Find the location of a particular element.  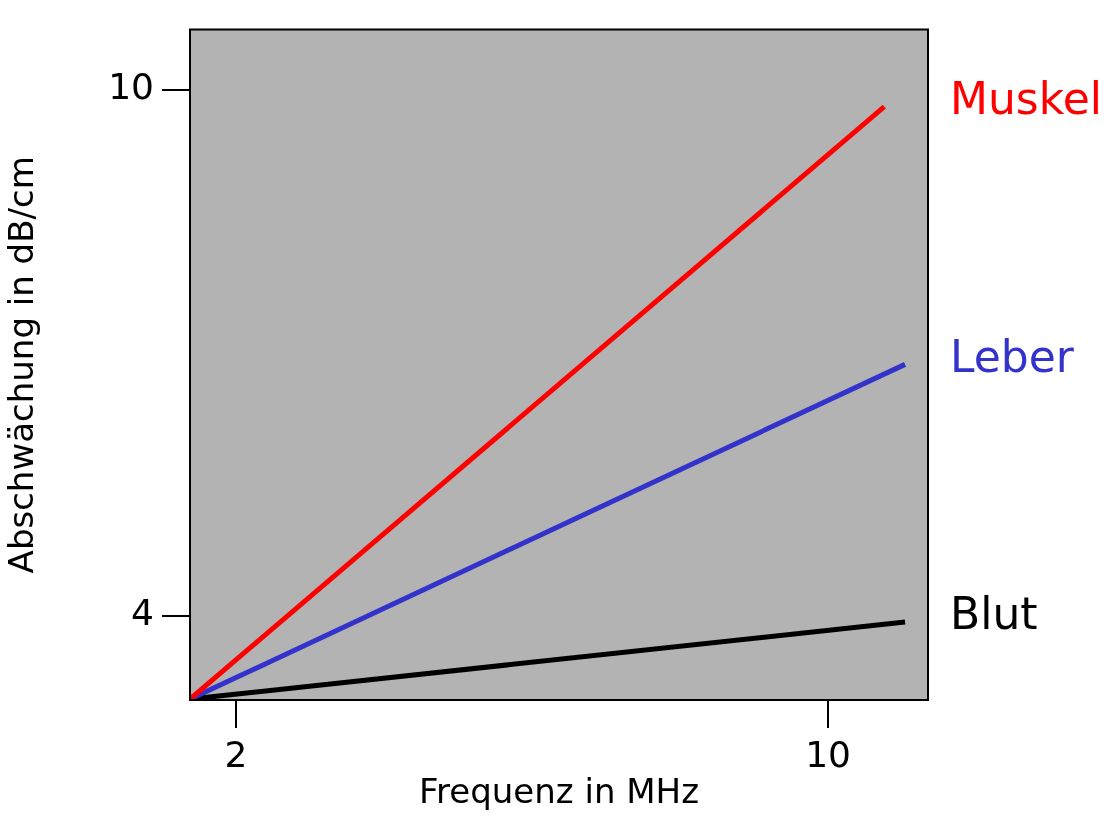

x-axis-title: Frequenz in MHz is located at coordinates (559, 791).